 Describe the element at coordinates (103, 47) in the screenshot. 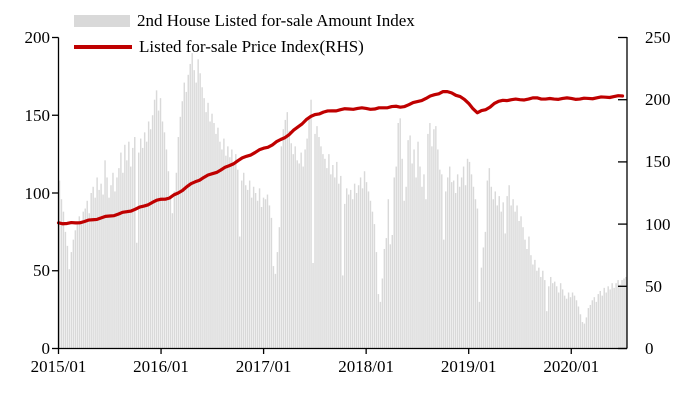

I see `line-swatch-icon` at that location.